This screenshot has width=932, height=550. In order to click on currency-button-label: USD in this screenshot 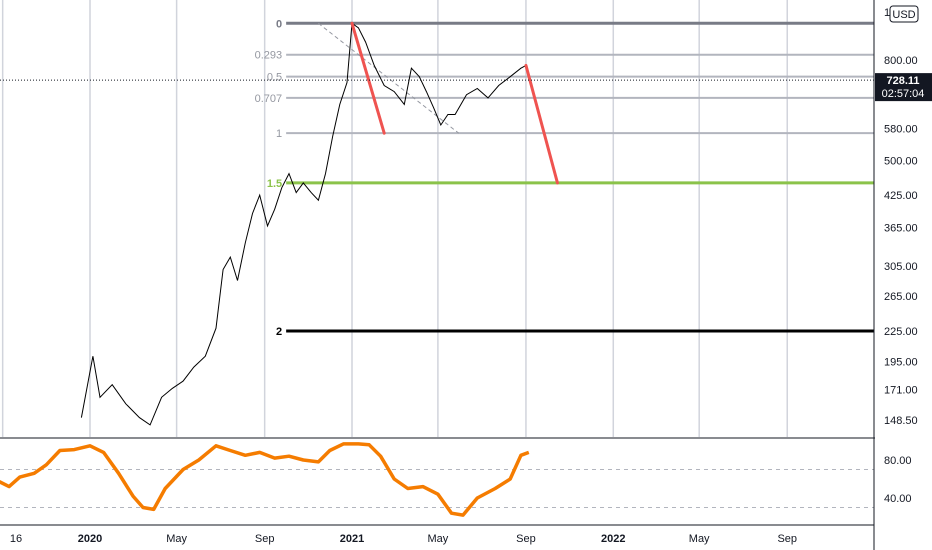, I will do `click(903, 15)`.